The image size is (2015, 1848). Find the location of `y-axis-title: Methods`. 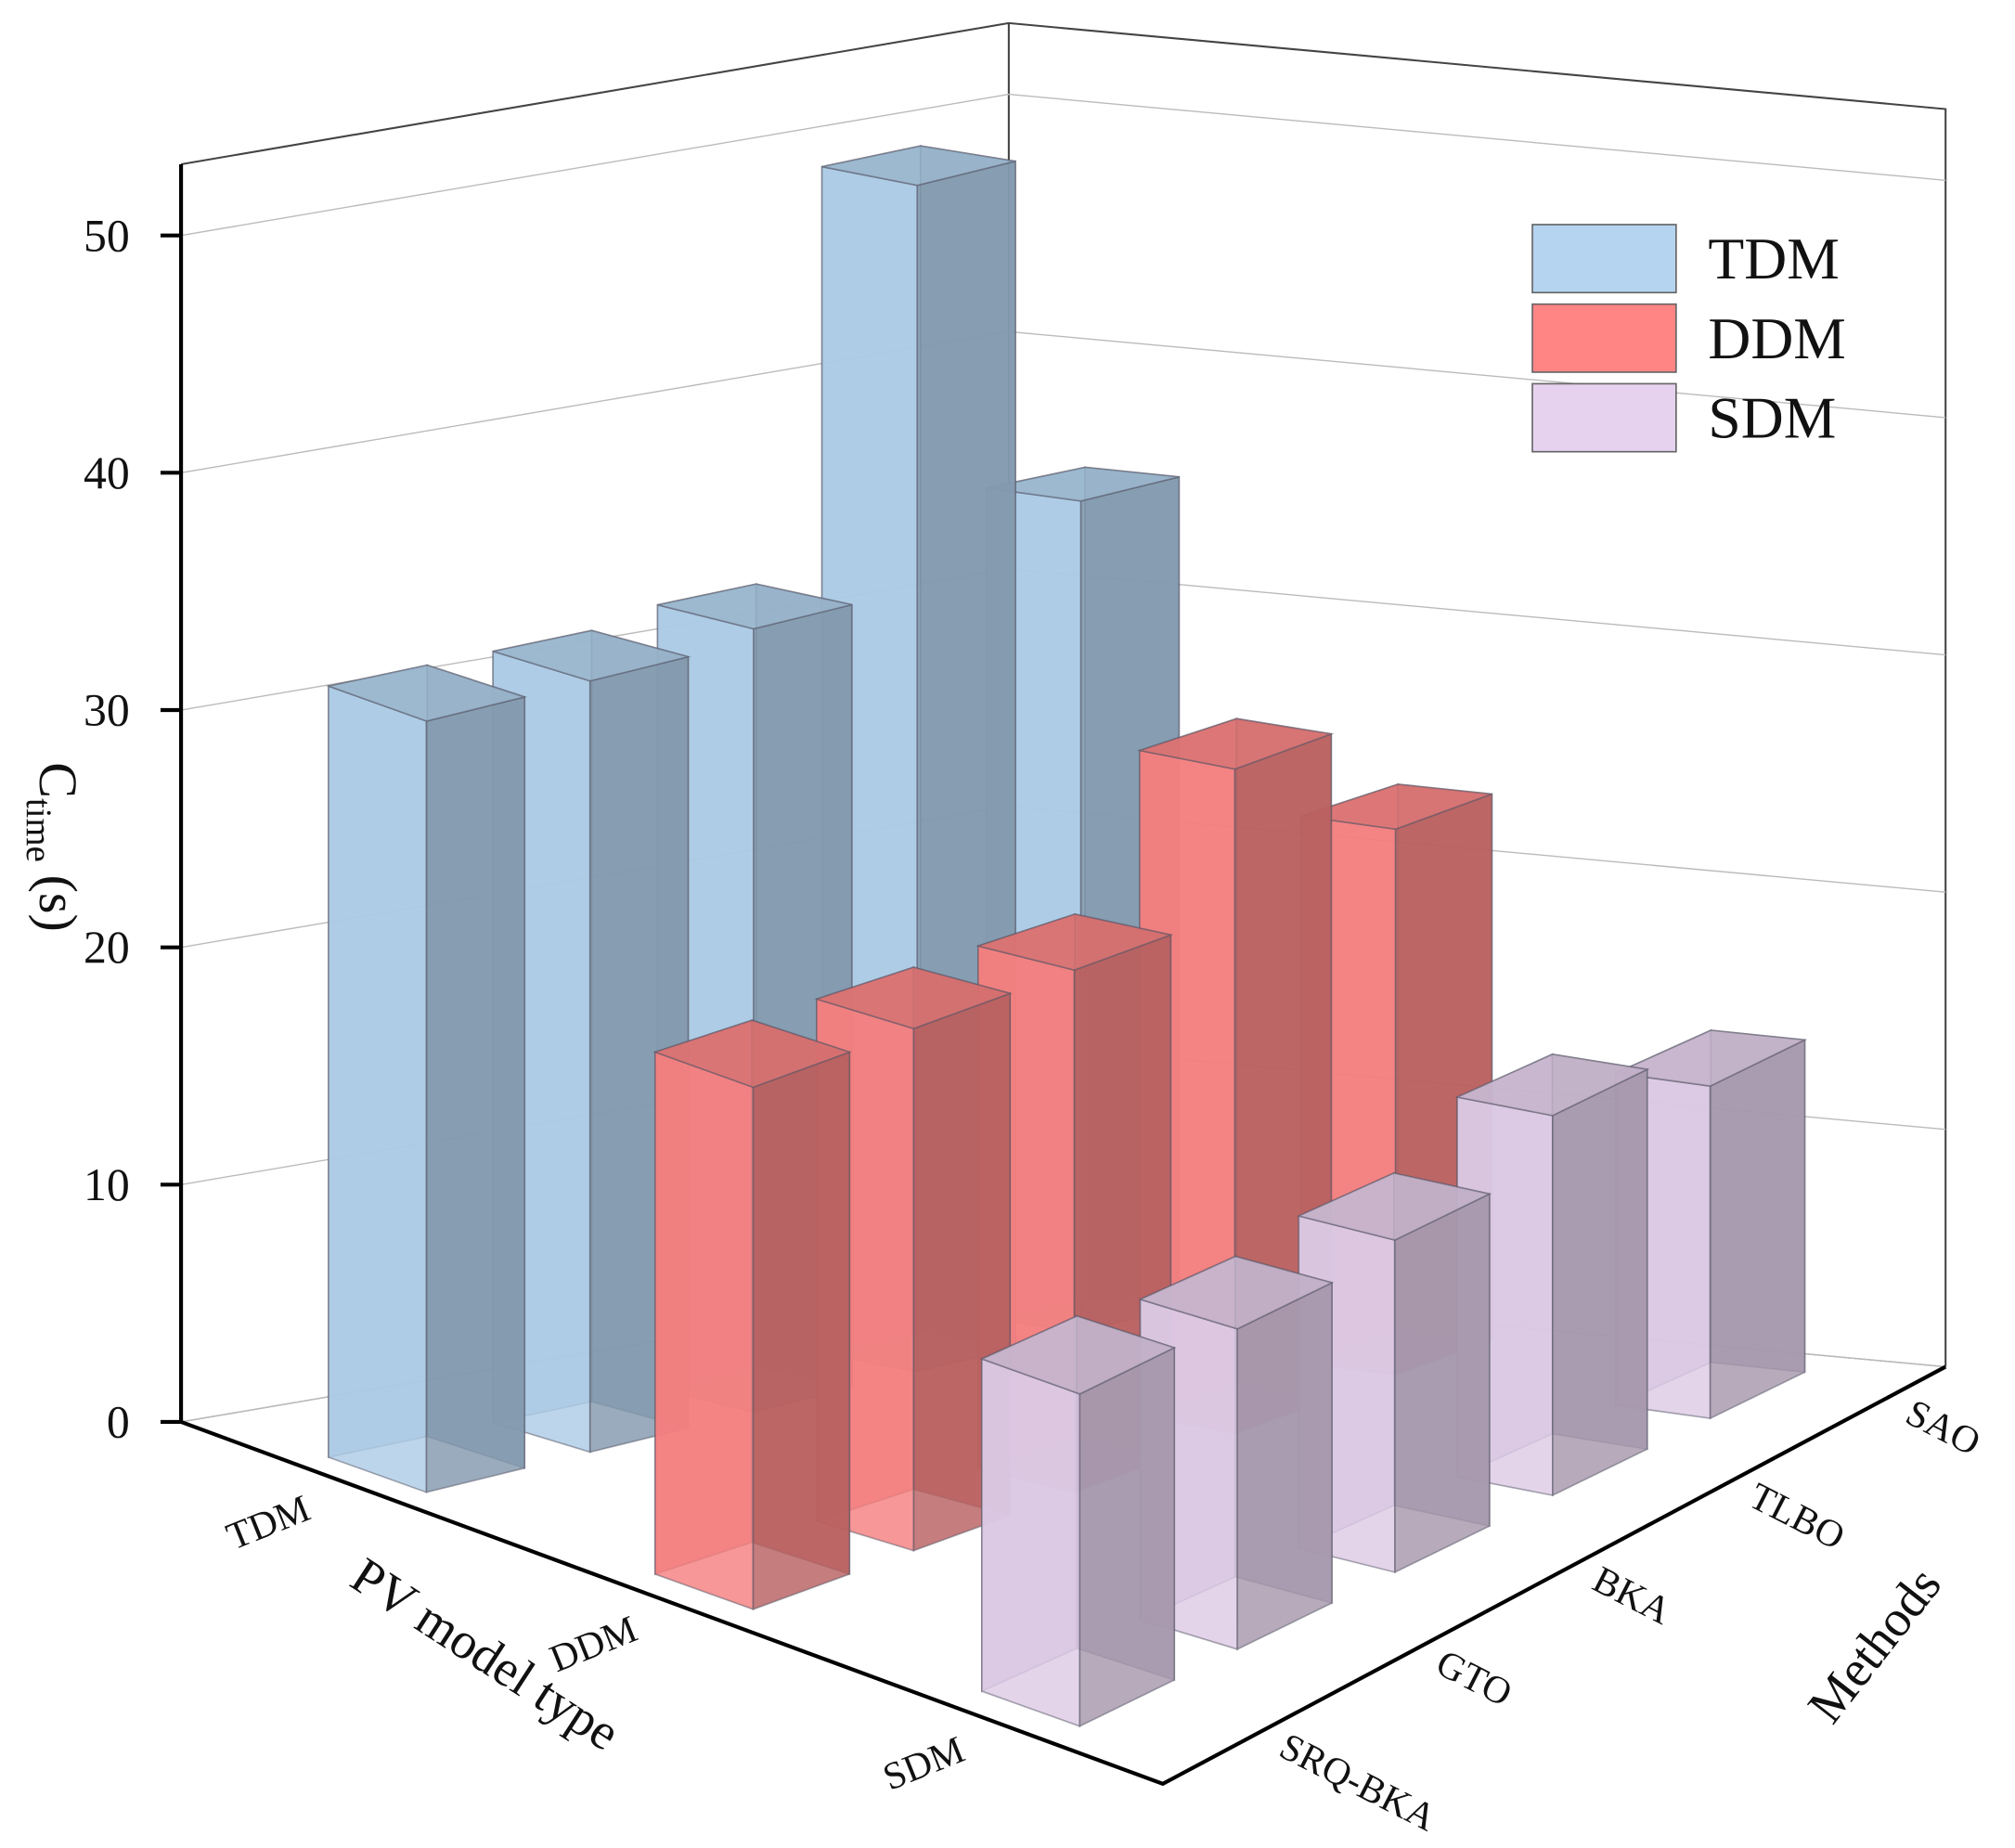

y-axis-title: Methods is located at coordinates (1874, 1645).